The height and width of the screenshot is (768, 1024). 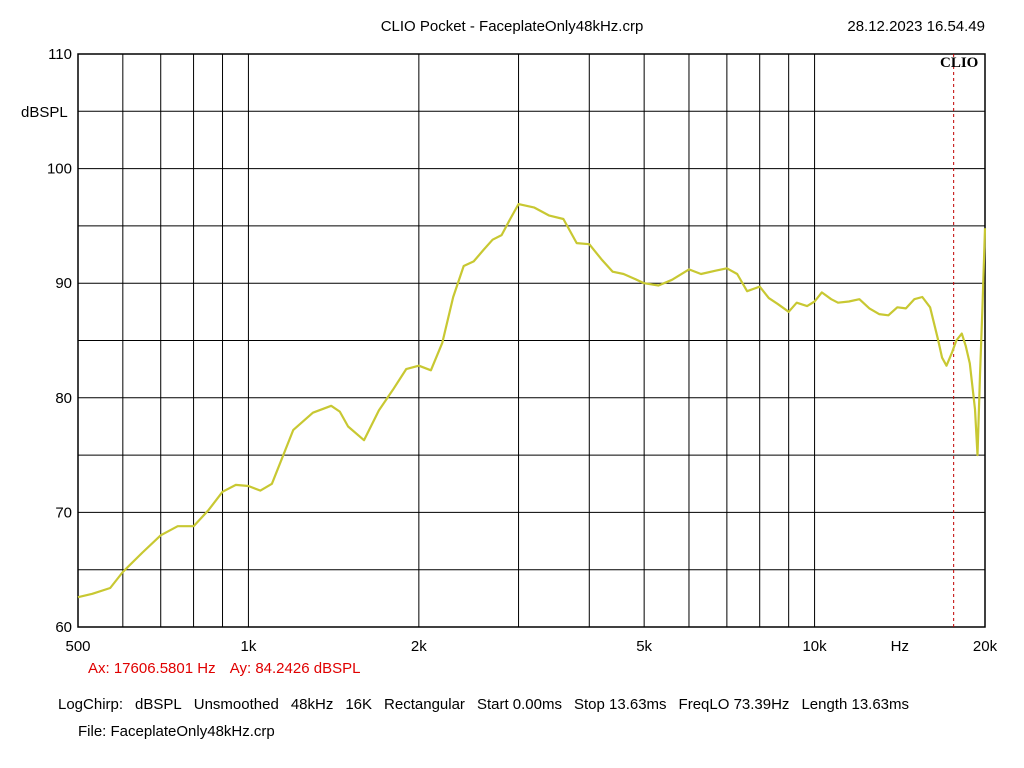 What do you see at coordinates (424, 704) in the screenshot?
I see `setting-item: Rectangular` at bounding box center [424, 704].